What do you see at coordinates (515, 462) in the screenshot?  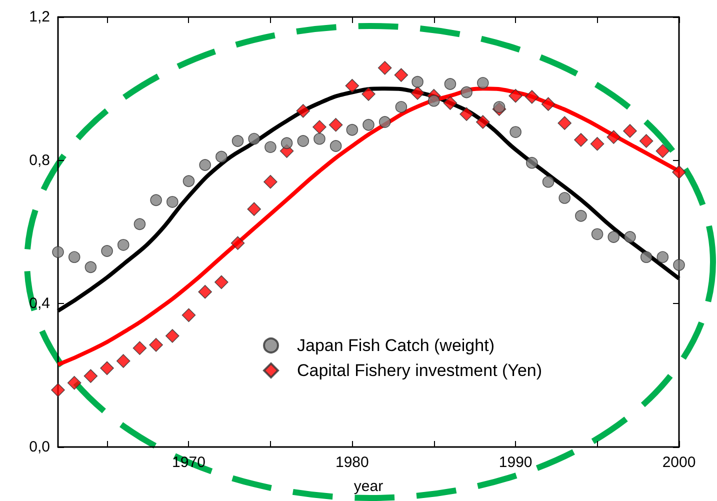 I see `x-tick-label: 1990` at bounding box center [515, 462].